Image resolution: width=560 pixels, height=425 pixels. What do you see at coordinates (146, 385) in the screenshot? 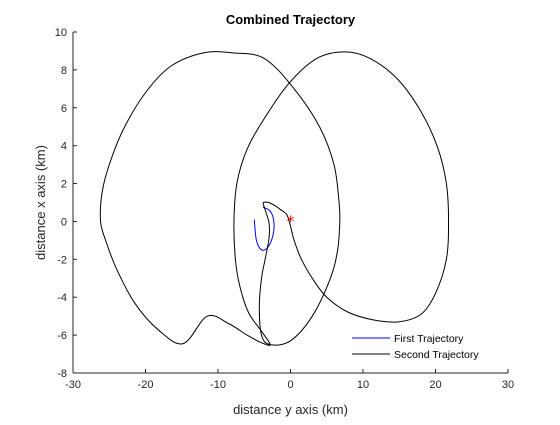
I see `x-tick-label: -20` at bounding box center [146, 385].